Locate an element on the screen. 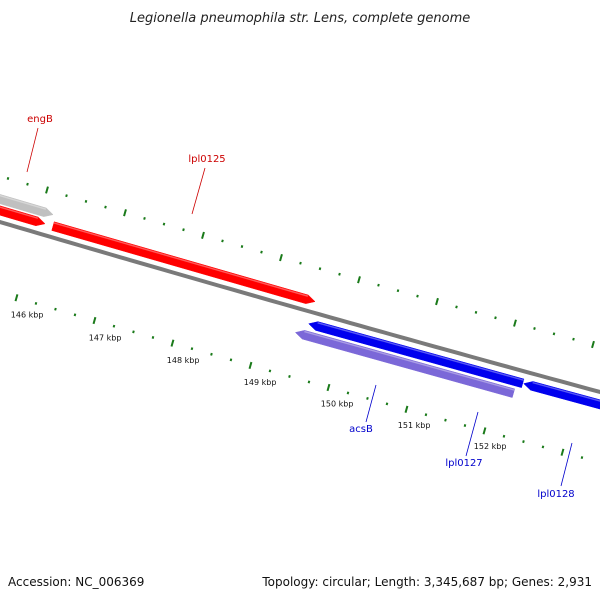 The height and width of the screenshot is (600, 600). gene-forward-arrow is located at coordinates (23, 216).